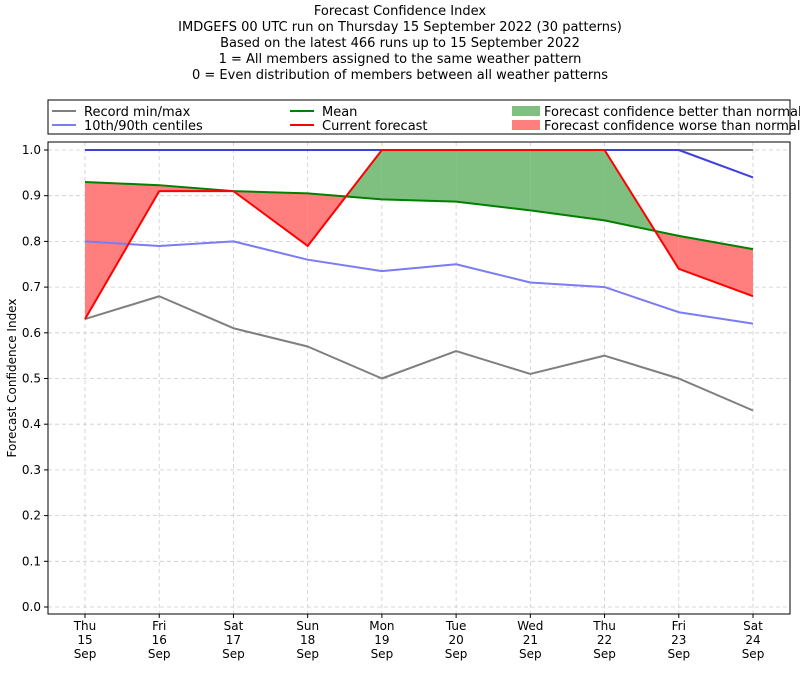 This screenshot has height=676, width=800. Describe the element at coordinates (31, 561) in the screenshot. I see `y-tick-label: 0.1` at that location.